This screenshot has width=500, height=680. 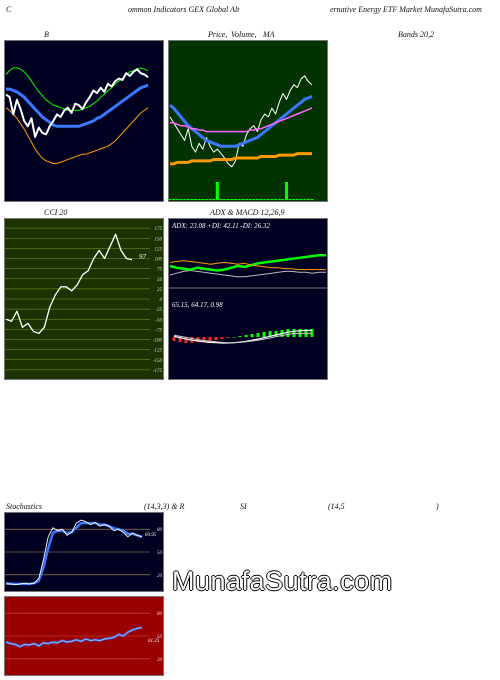 I want to click on macd-readout: 65.15, 64.17, 0.98, so click(x=197, y=305).